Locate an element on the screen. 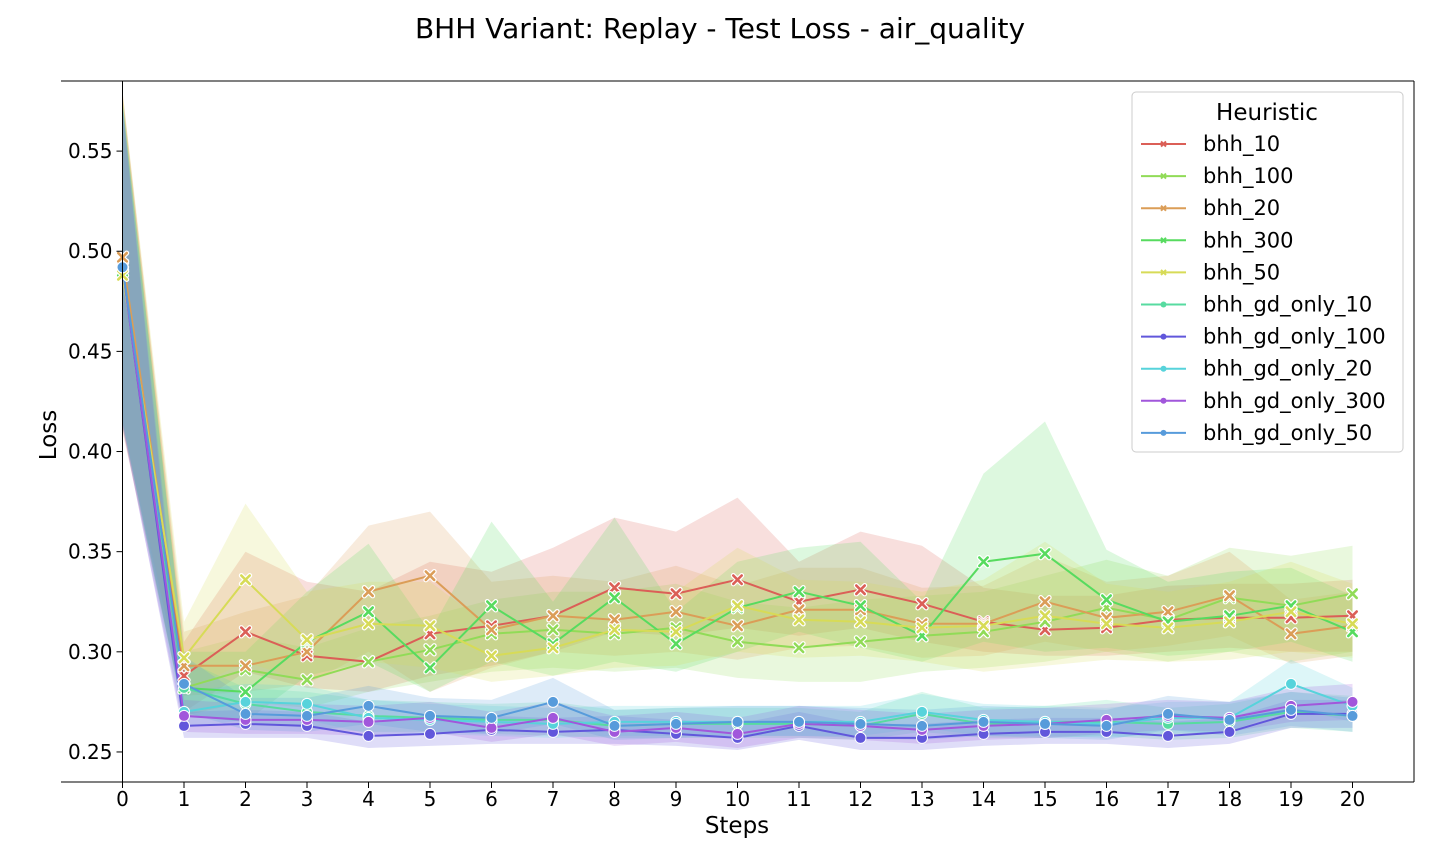 Image resolution: width=1440 pixels, height=864 pixels. x-tick-label: 9 is located at coordinates (676, 799).